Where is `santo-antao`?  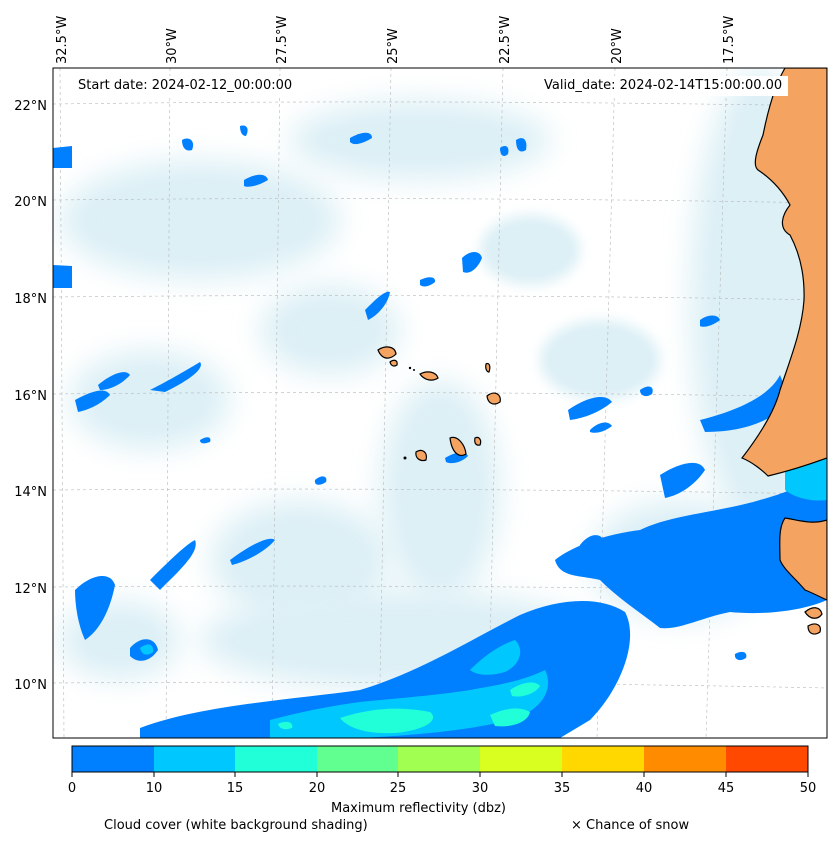
santo-antao is located at coordinates (387, 352).